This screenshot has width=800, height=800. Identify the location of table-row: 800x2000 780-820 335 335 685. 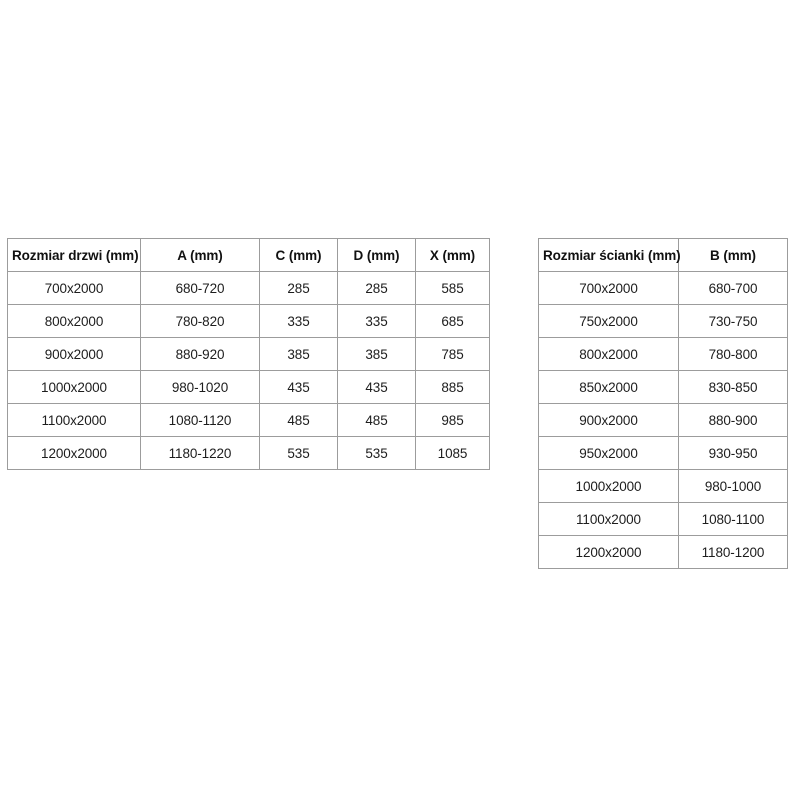
(248, 321).